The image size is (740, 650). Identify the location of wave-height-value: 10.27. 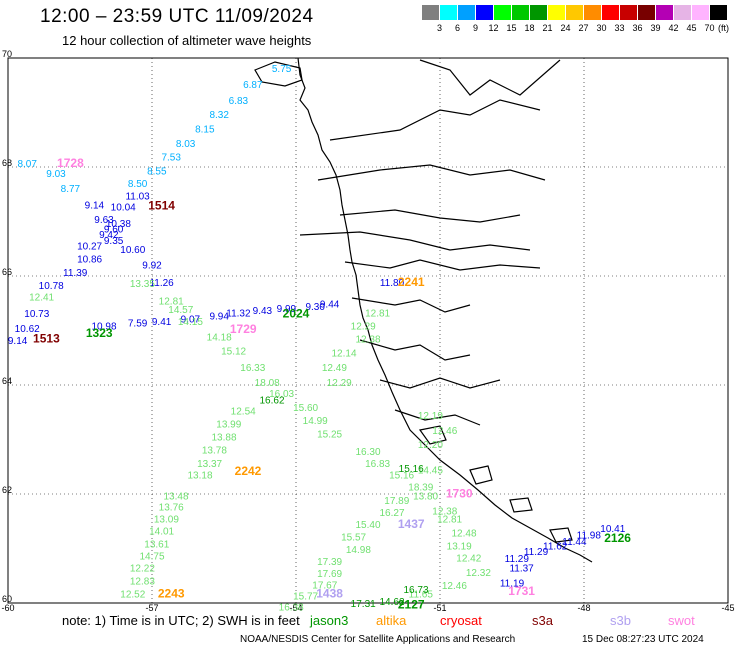
(89, 246).